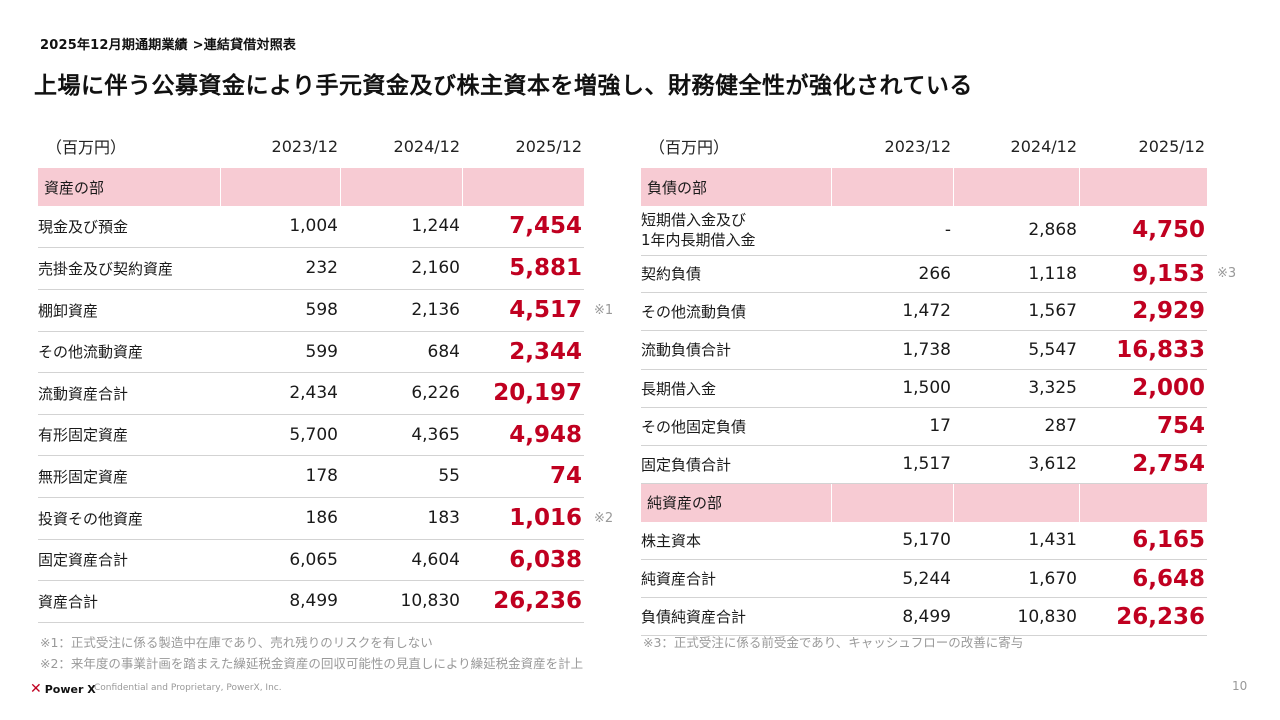 Image resolution: width=1280 pixels, height=720 pixels. Describe the element at coordinates (129, 476) in the screenshot. I see `row-label: 無形固定資産` at that location.